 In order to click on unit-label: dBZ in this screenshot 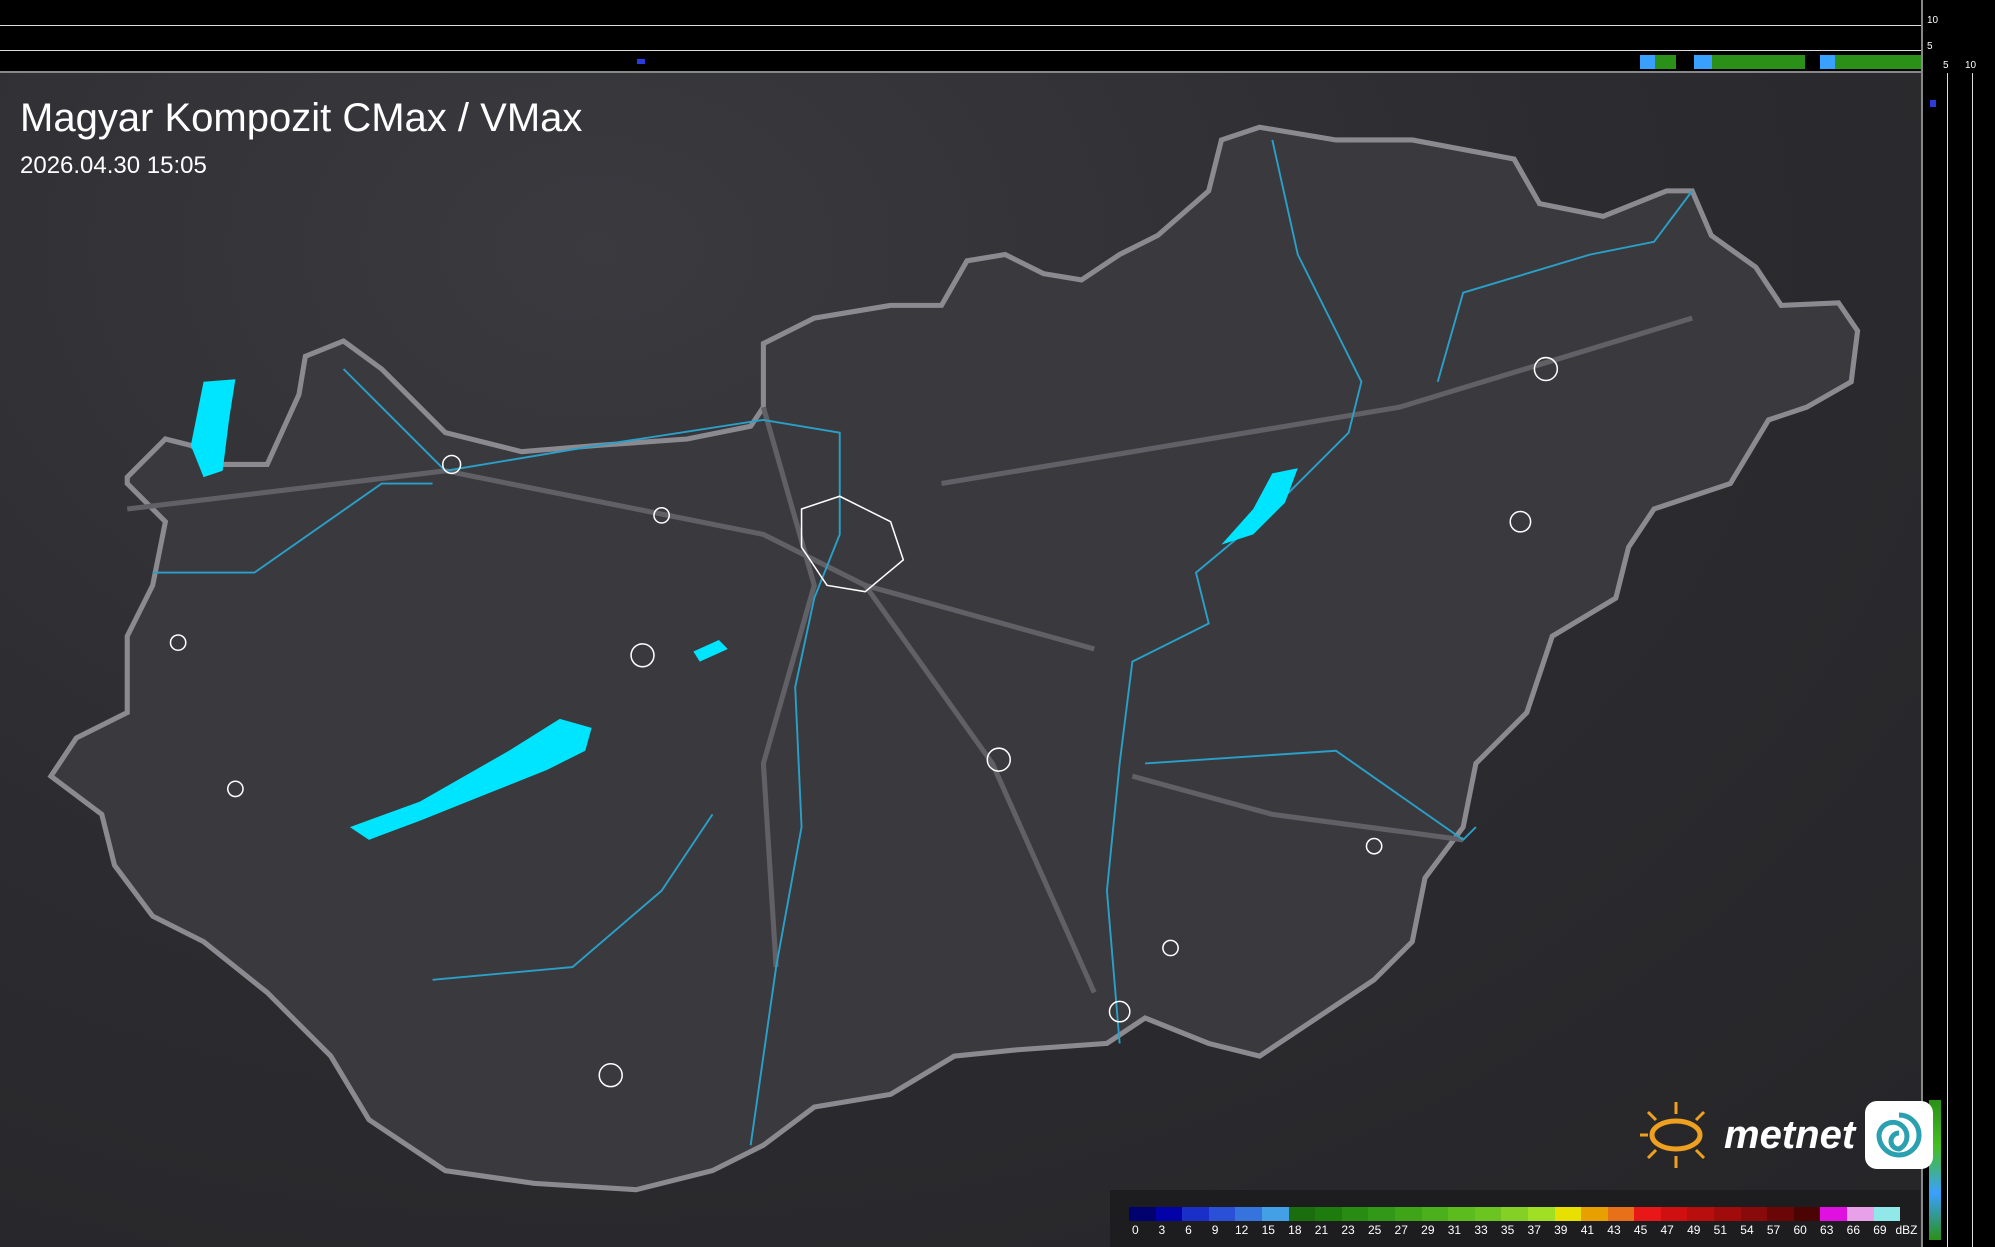, I will do `click(1906, 1230)`.